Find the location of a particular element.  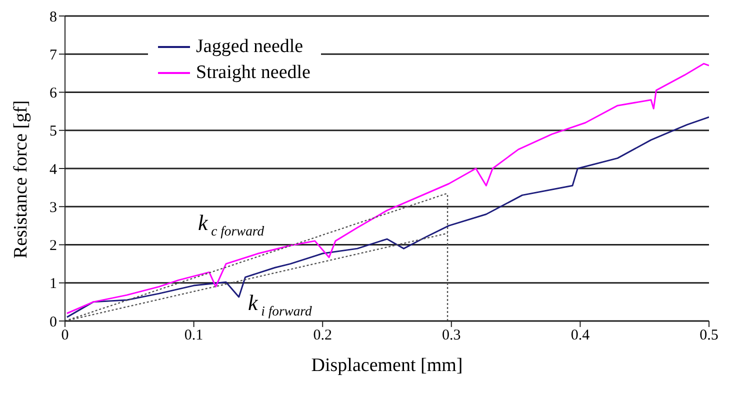

y-tick-label: 2 is located at coordinates (53, 246).